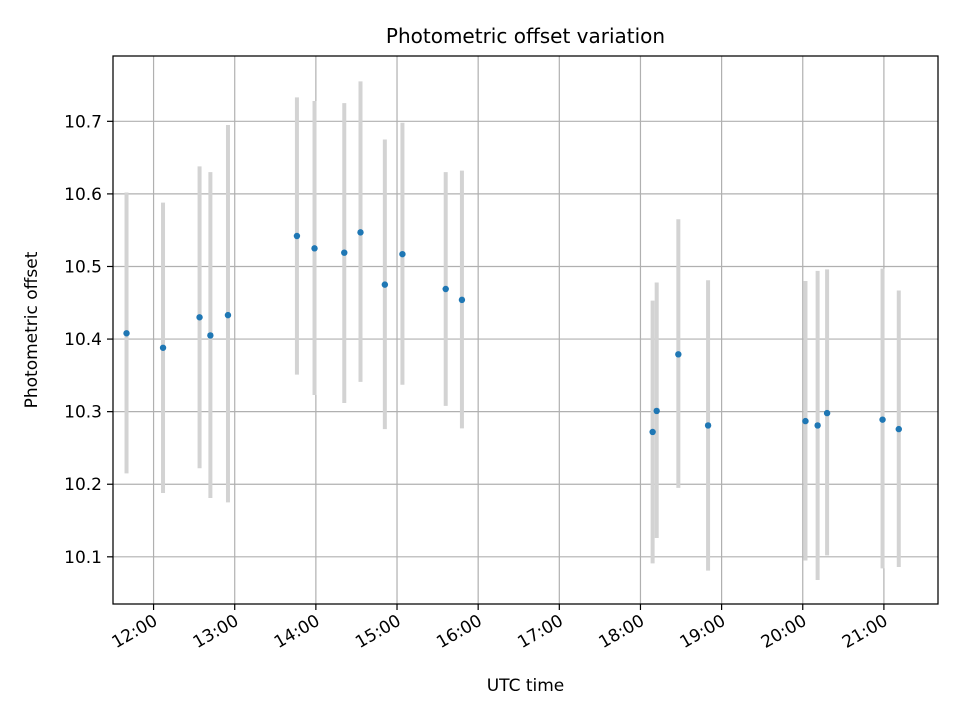 This screenshot has width=960, height=724. What do you see at coordinates (32, 329) in the screenshot?
I see `y-axis-label: Photometric offset` at bounding box center [32, 329].